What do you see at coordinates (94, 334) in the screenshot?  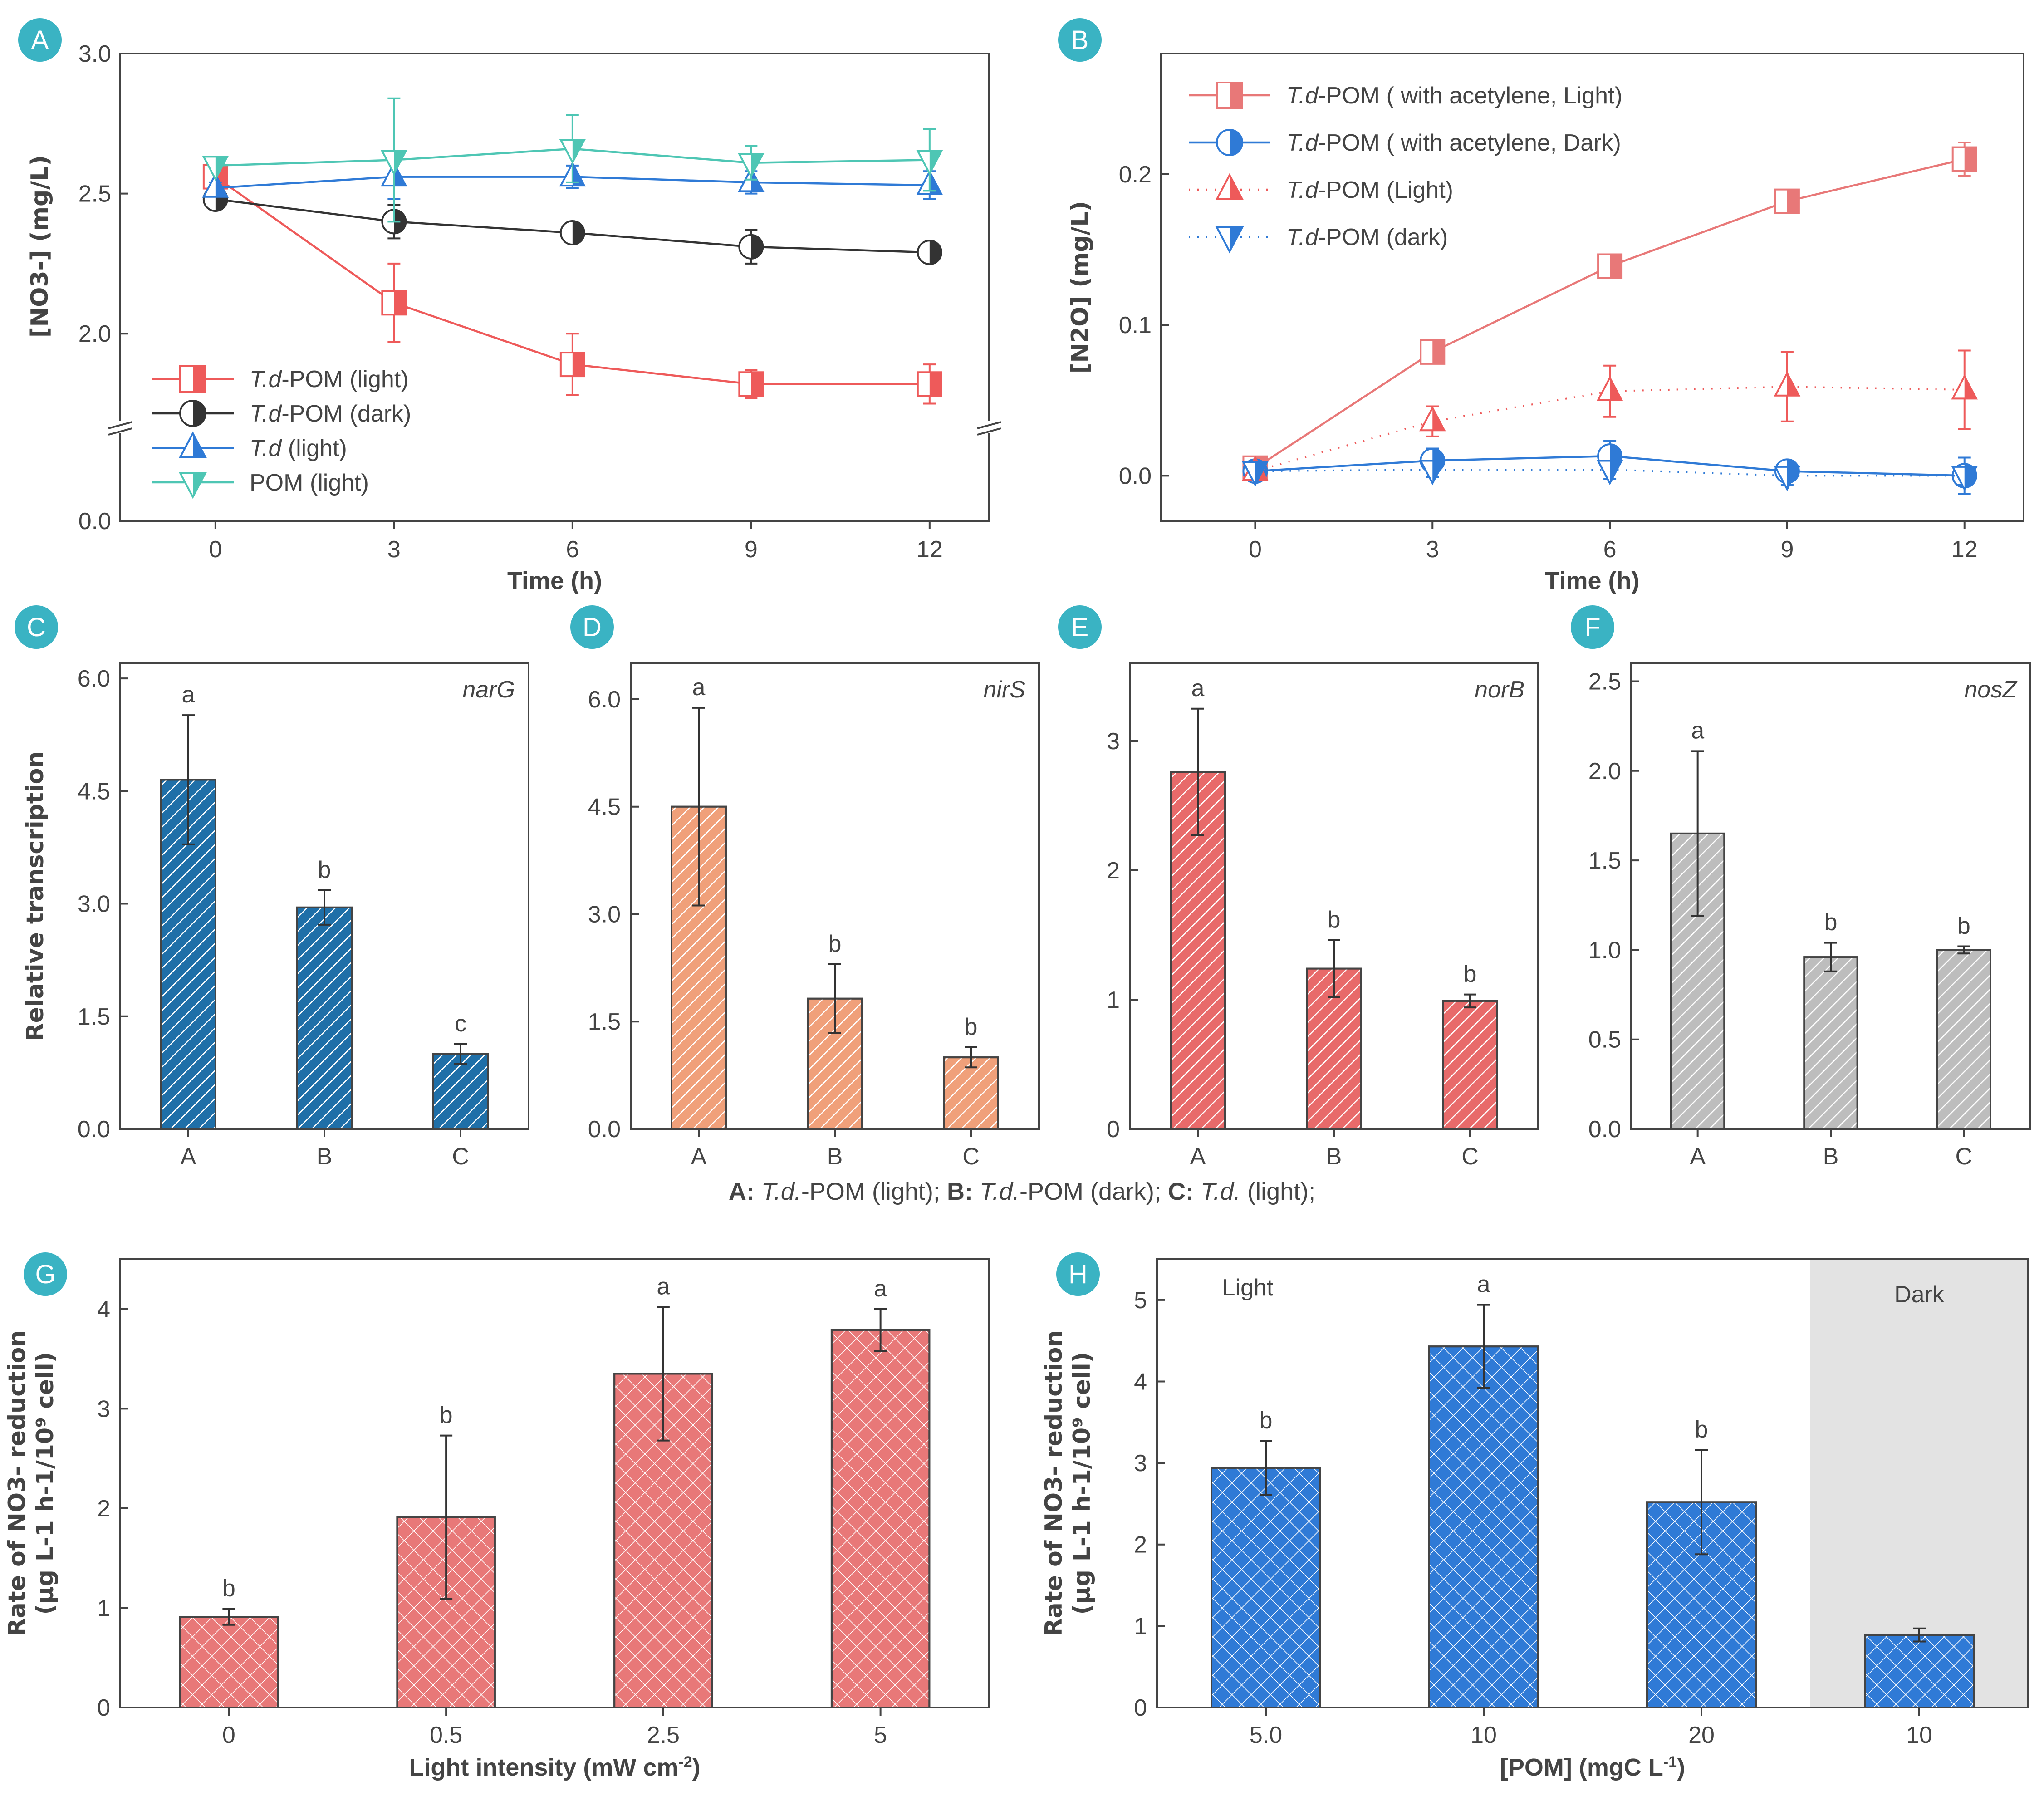 I see `y-tick-label: 2.0` at bounding box center [94, 334].